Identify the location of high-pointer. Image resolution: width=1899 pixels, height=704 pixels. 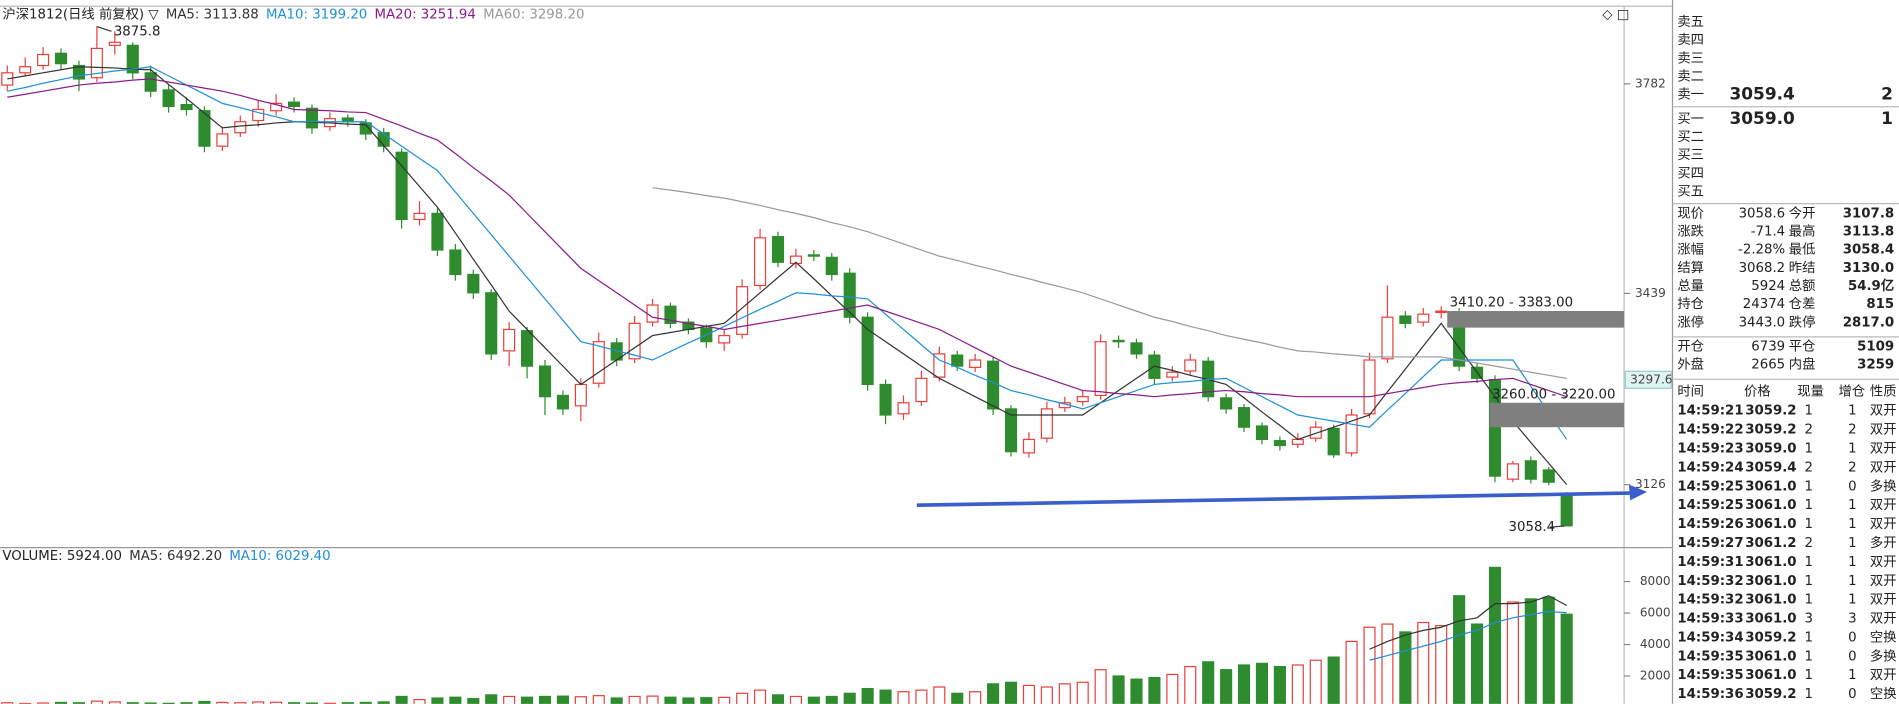
(104, 28).